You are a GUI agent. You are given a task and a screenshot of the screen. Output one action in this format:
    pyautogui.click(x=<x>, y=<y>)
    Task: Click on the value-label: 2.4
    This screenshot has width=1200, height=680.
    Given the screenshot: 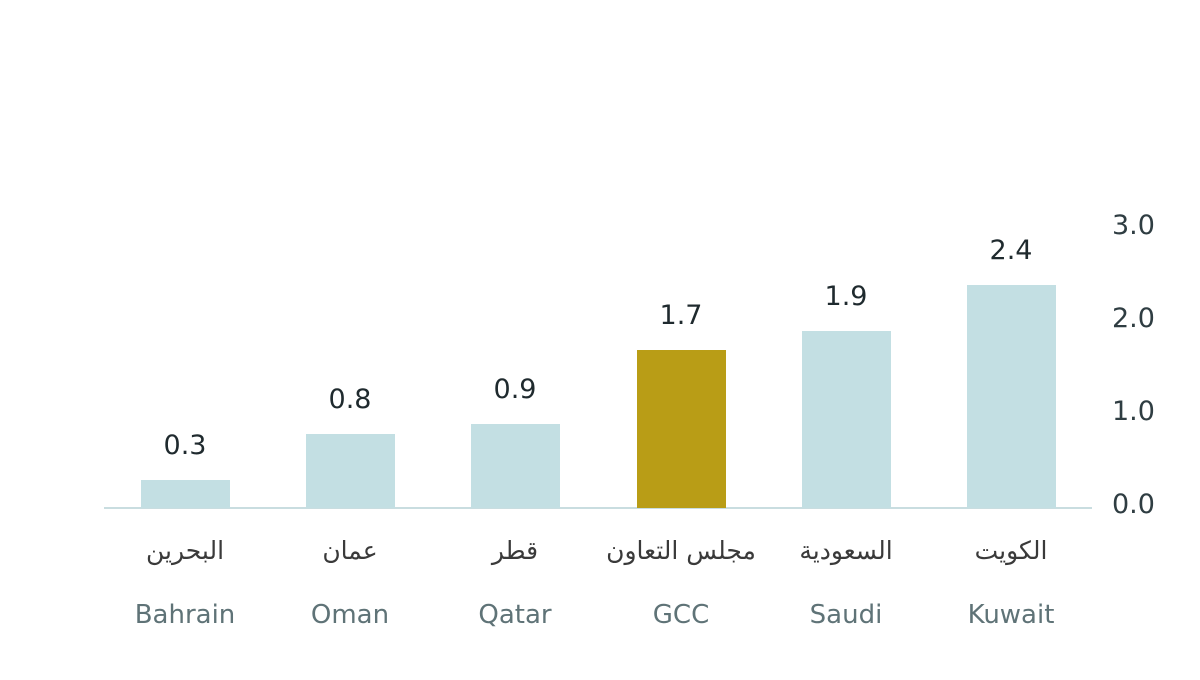 What is the action you would take?
    pyautogui.click(x=1011, y=250)
    